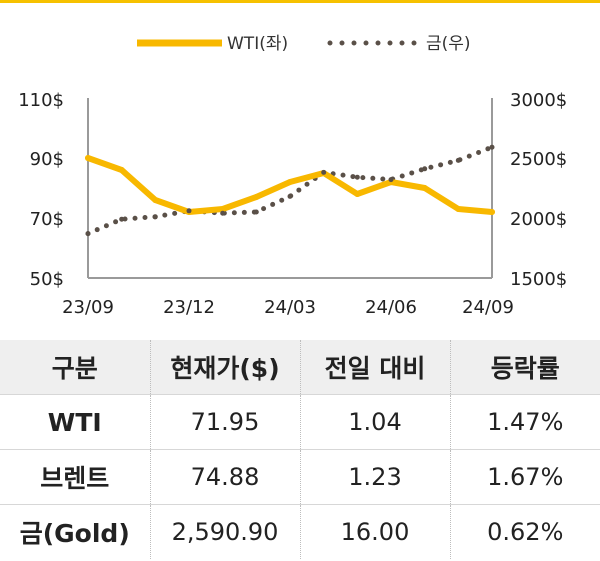 The height and width of the screenshot is (561, 600). I want to click on table-row: 금(Gold) 2,590.90 16.00 0.62%, so click(300, 531).